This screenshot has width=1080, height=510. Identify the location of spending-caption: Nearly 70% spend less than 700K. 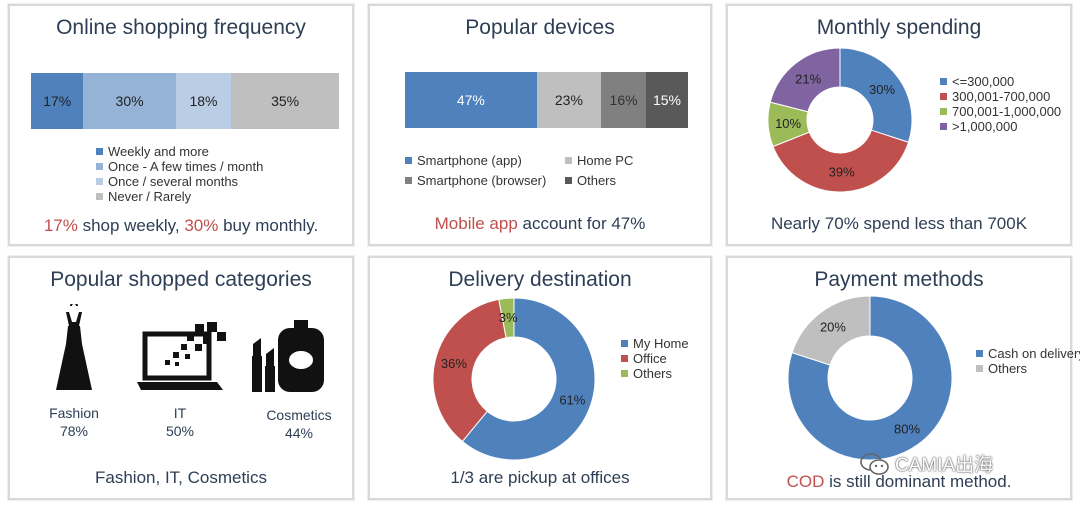
(899, 223).